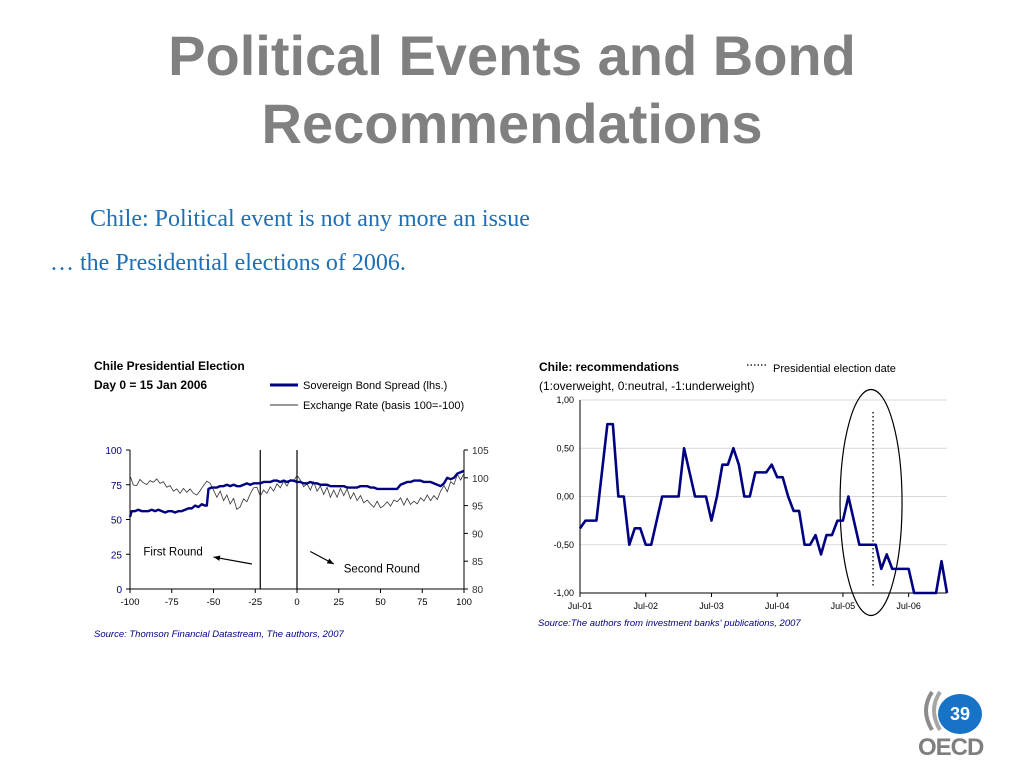  What do you see at coordinates (117, 486) in the screenshot?
I see `chart1-left-tick-label: 75` at bounding box center [117, 486].